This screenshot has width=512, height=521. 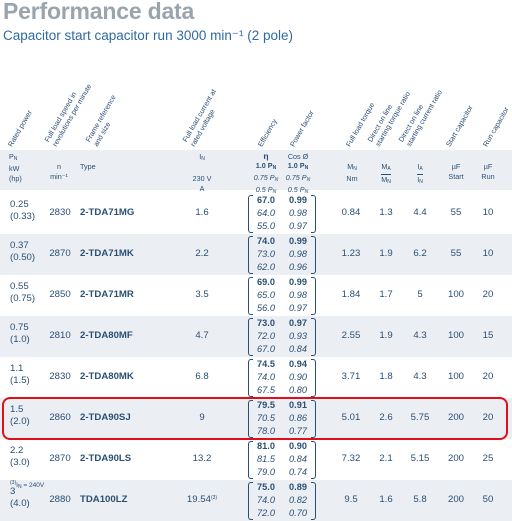 I want to click on efficiency-value: 73.0, so click(x=266, y=254).